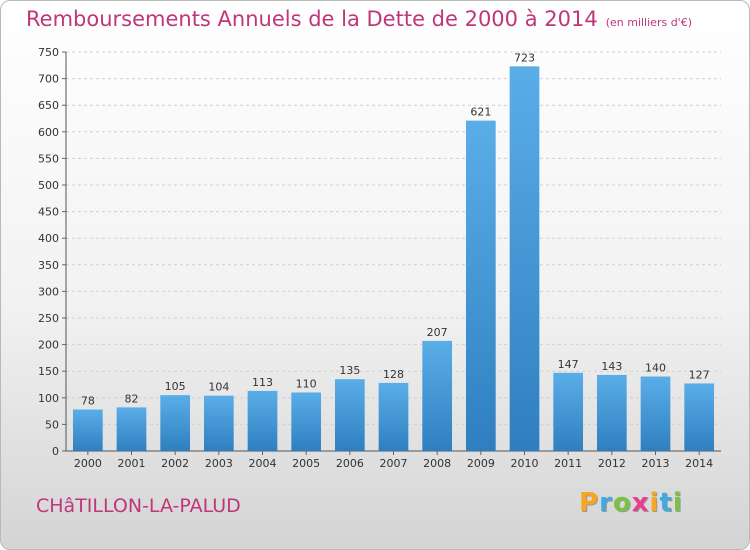 Image resolution: width=750 pixels, height=550 pixels. Describe the element at coordinates (48, 158) in the screenshot. I see `y-tick-label: 550` at that location.